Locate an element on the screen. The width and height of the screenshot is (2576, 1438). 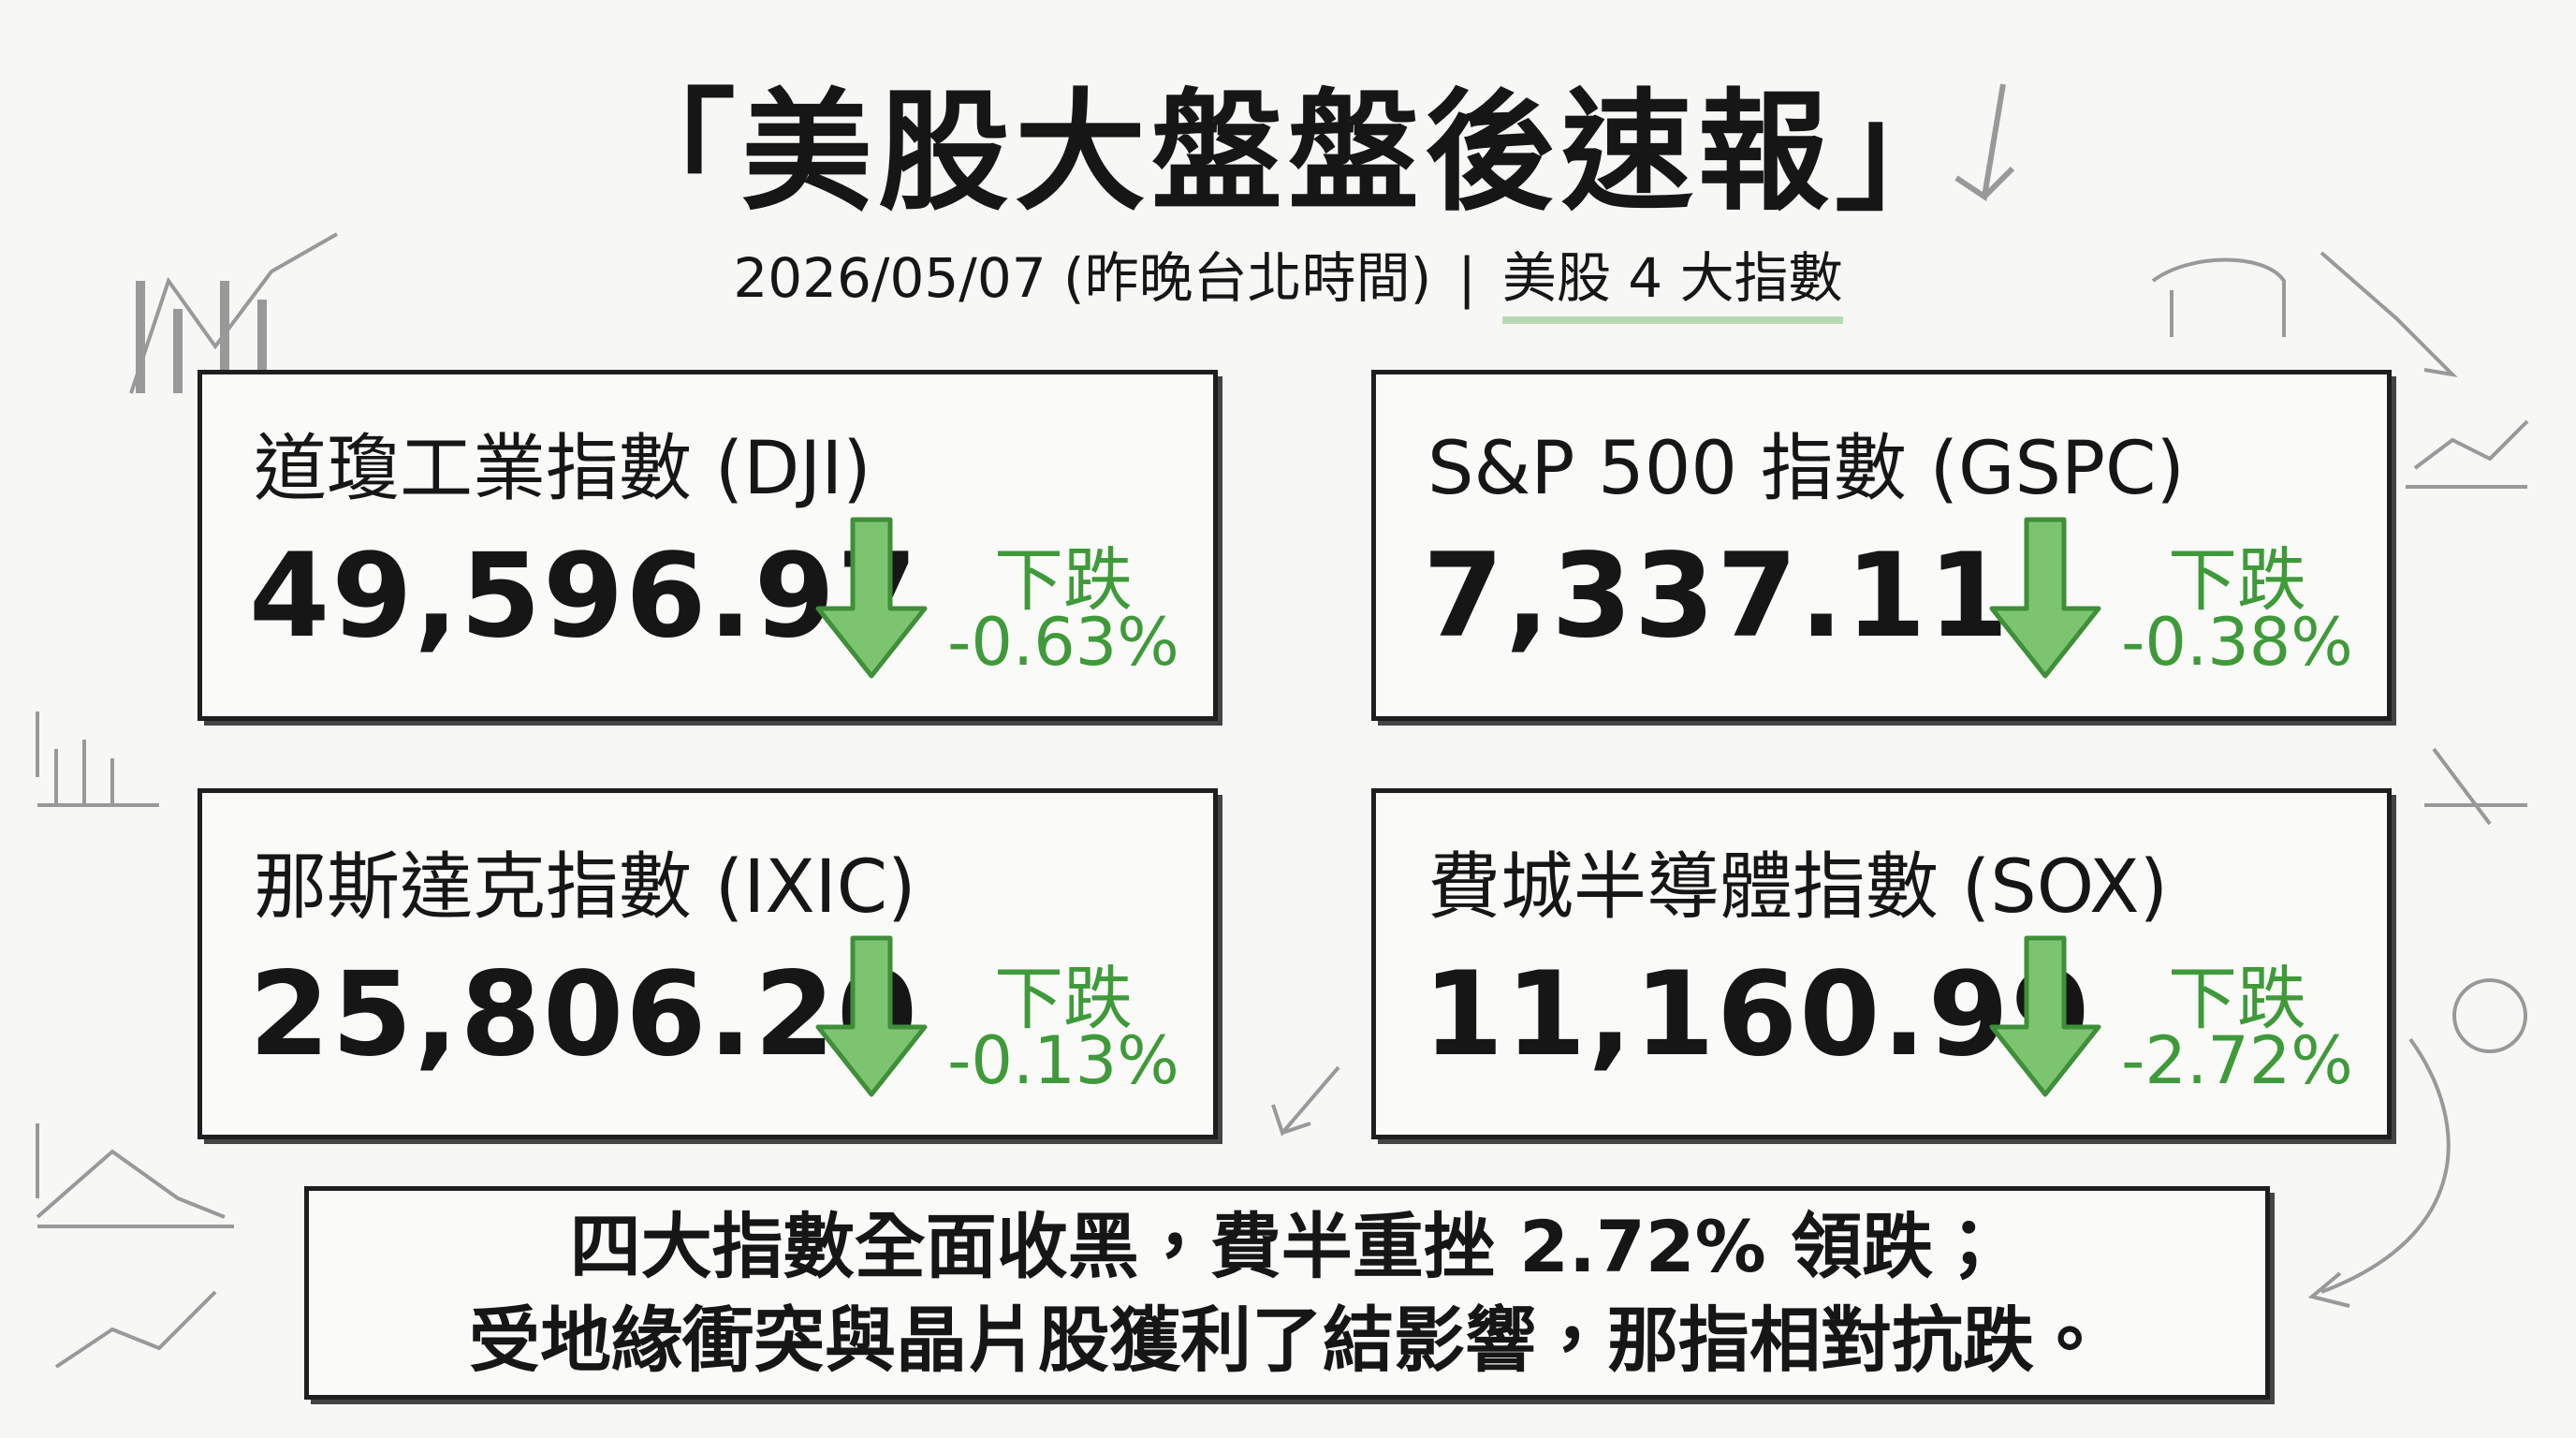
subtitle: 美股 4 大指數 is located at coordinates (1672, 279).